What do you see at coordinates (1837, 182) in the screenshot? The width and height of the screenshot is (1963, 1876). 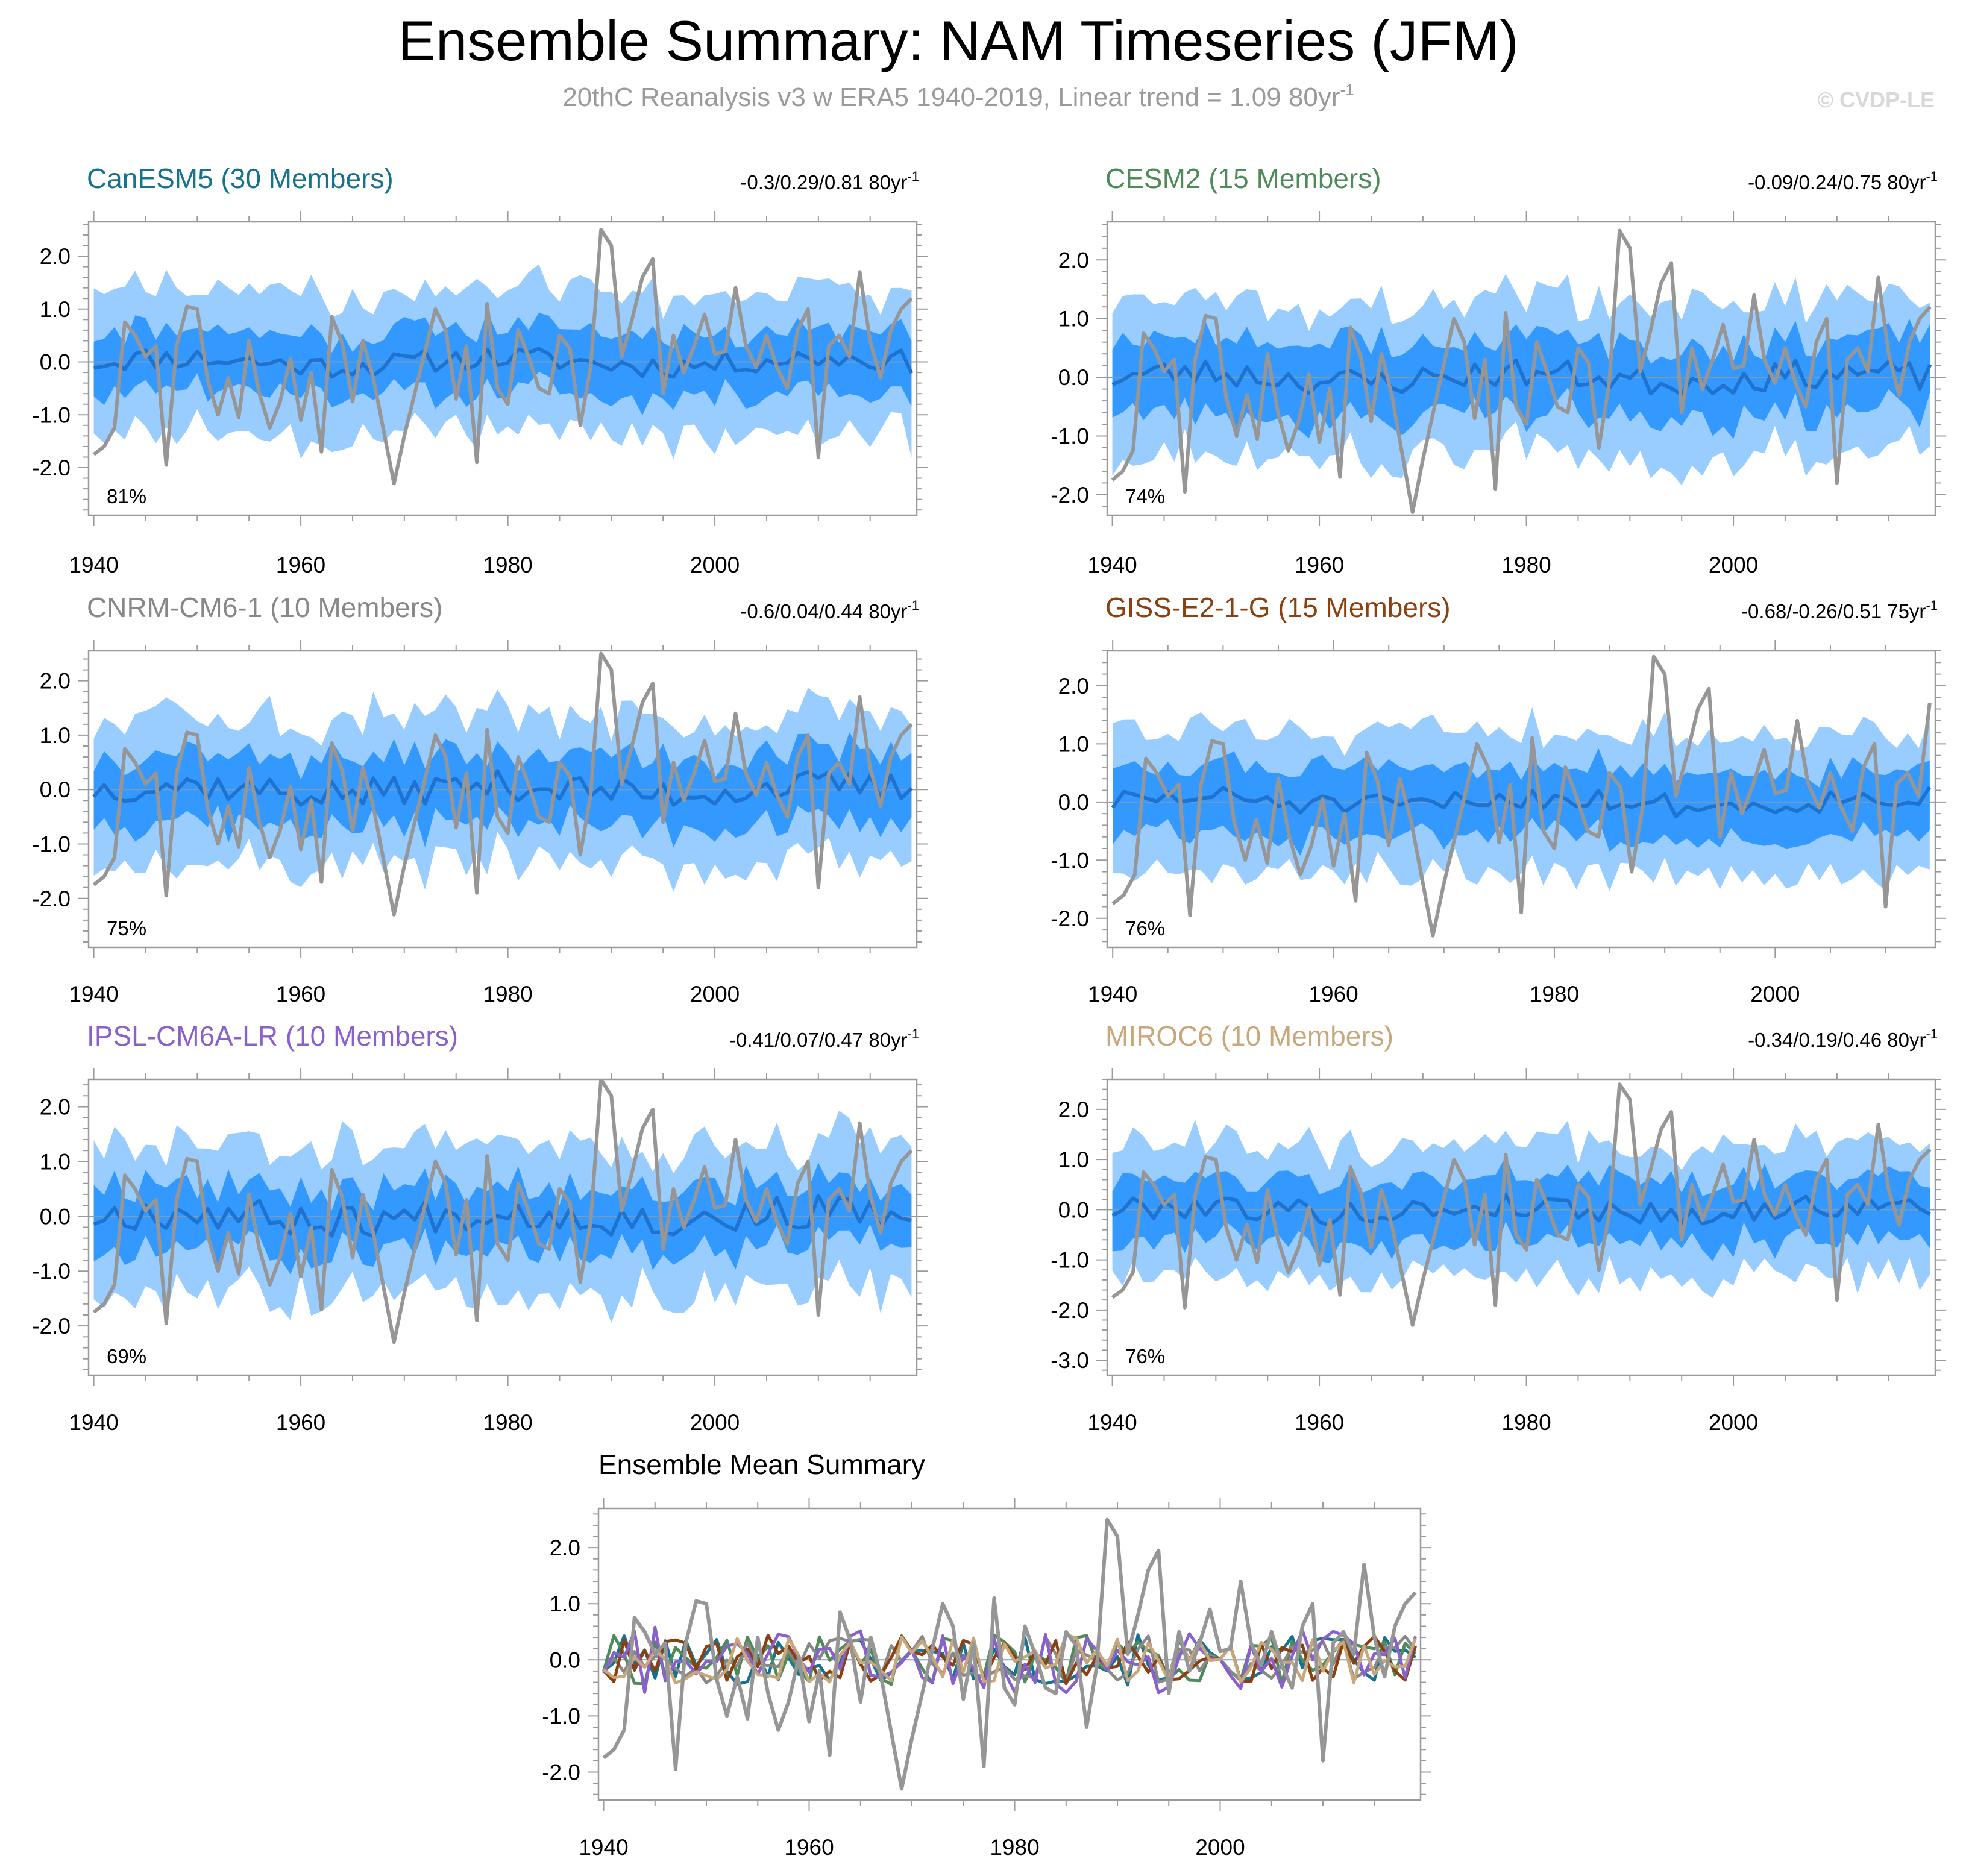 I see `panel-stats-text: -0.09/0.24/0.75 80yr` at bounding box center [1837, 182].